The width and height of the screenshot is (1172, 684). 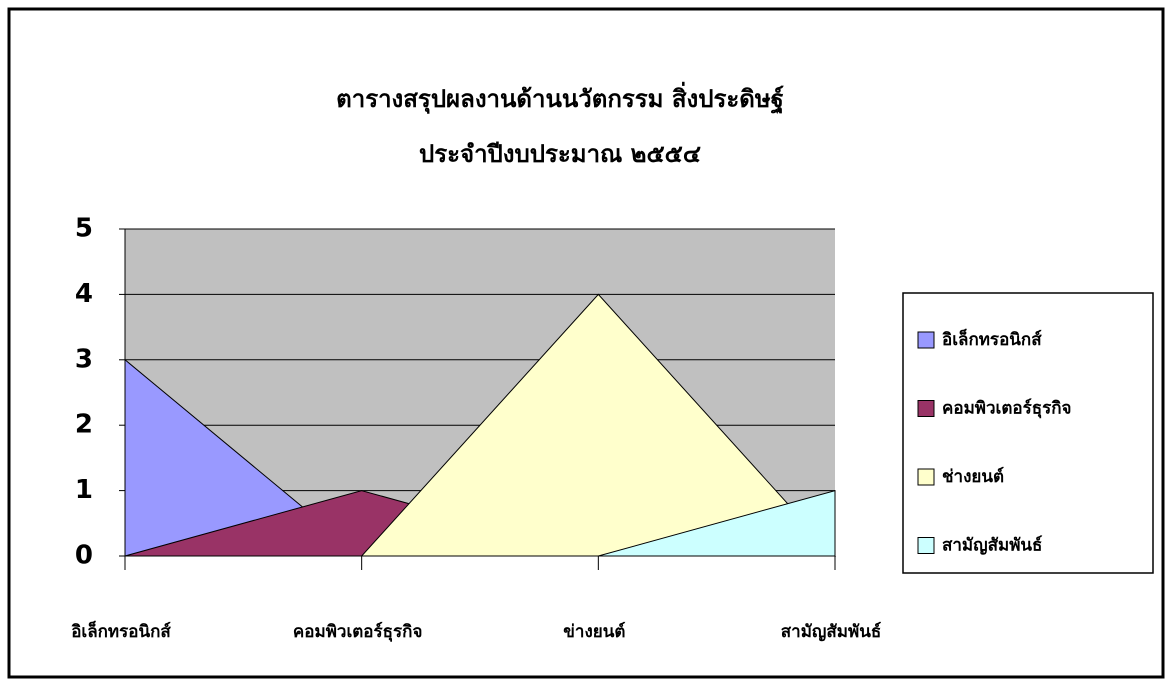 What do you see at coordinates (121, 630) in the screenshot?
I see `x-tick-label: อิเล็กทรอนิกส์` at bounding box center [121, 630].